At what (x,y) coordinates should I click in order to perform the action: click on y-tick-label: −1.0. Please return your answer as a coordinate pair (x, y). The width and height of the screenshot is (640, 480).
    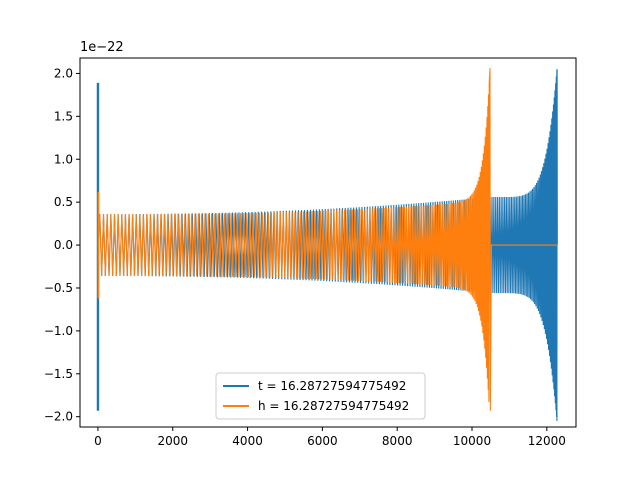
    Looking at the image, I should click on (58, 331).